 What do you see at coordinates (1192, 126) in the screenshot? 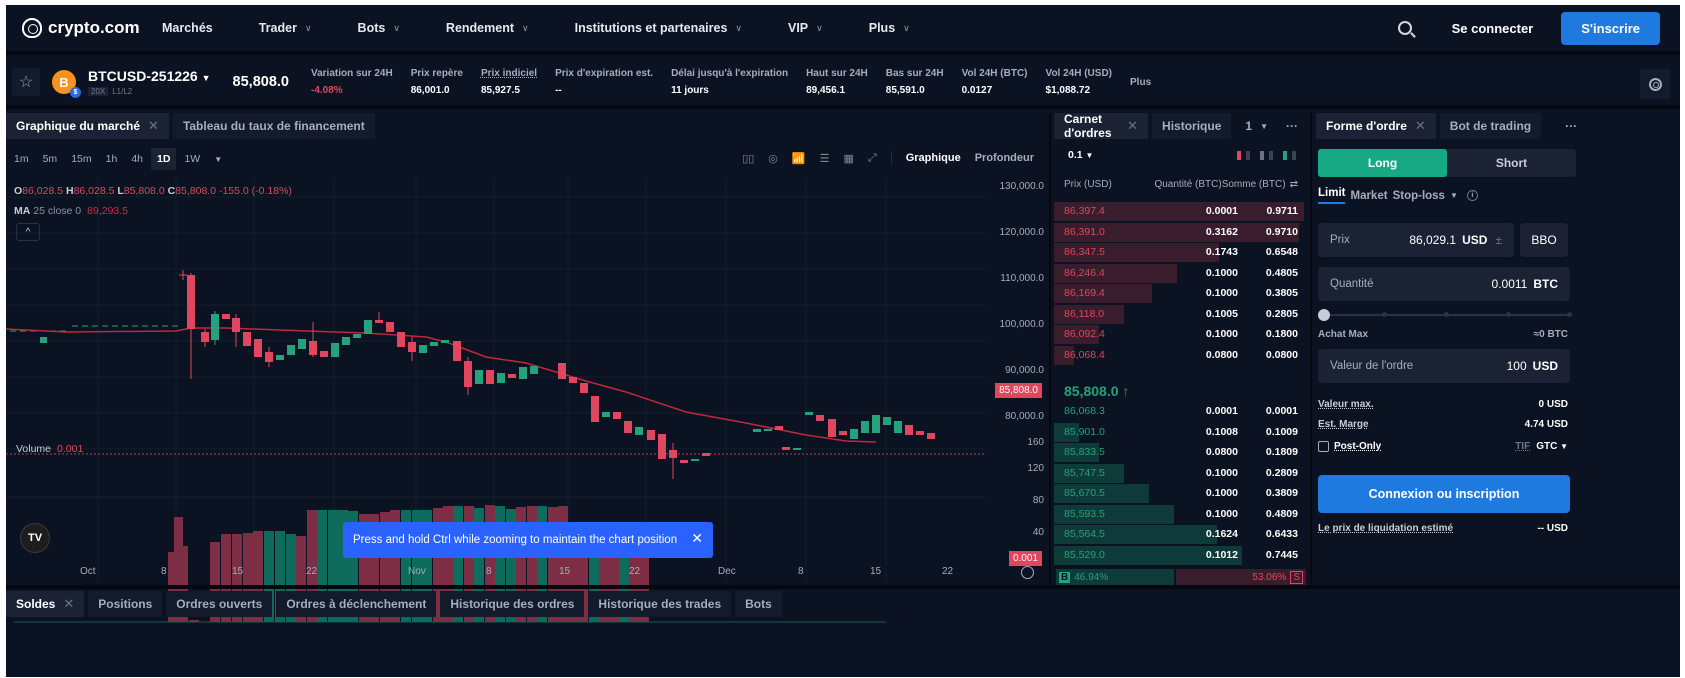
I see `tab-history: Historique` at bounding box center [1192, 126].